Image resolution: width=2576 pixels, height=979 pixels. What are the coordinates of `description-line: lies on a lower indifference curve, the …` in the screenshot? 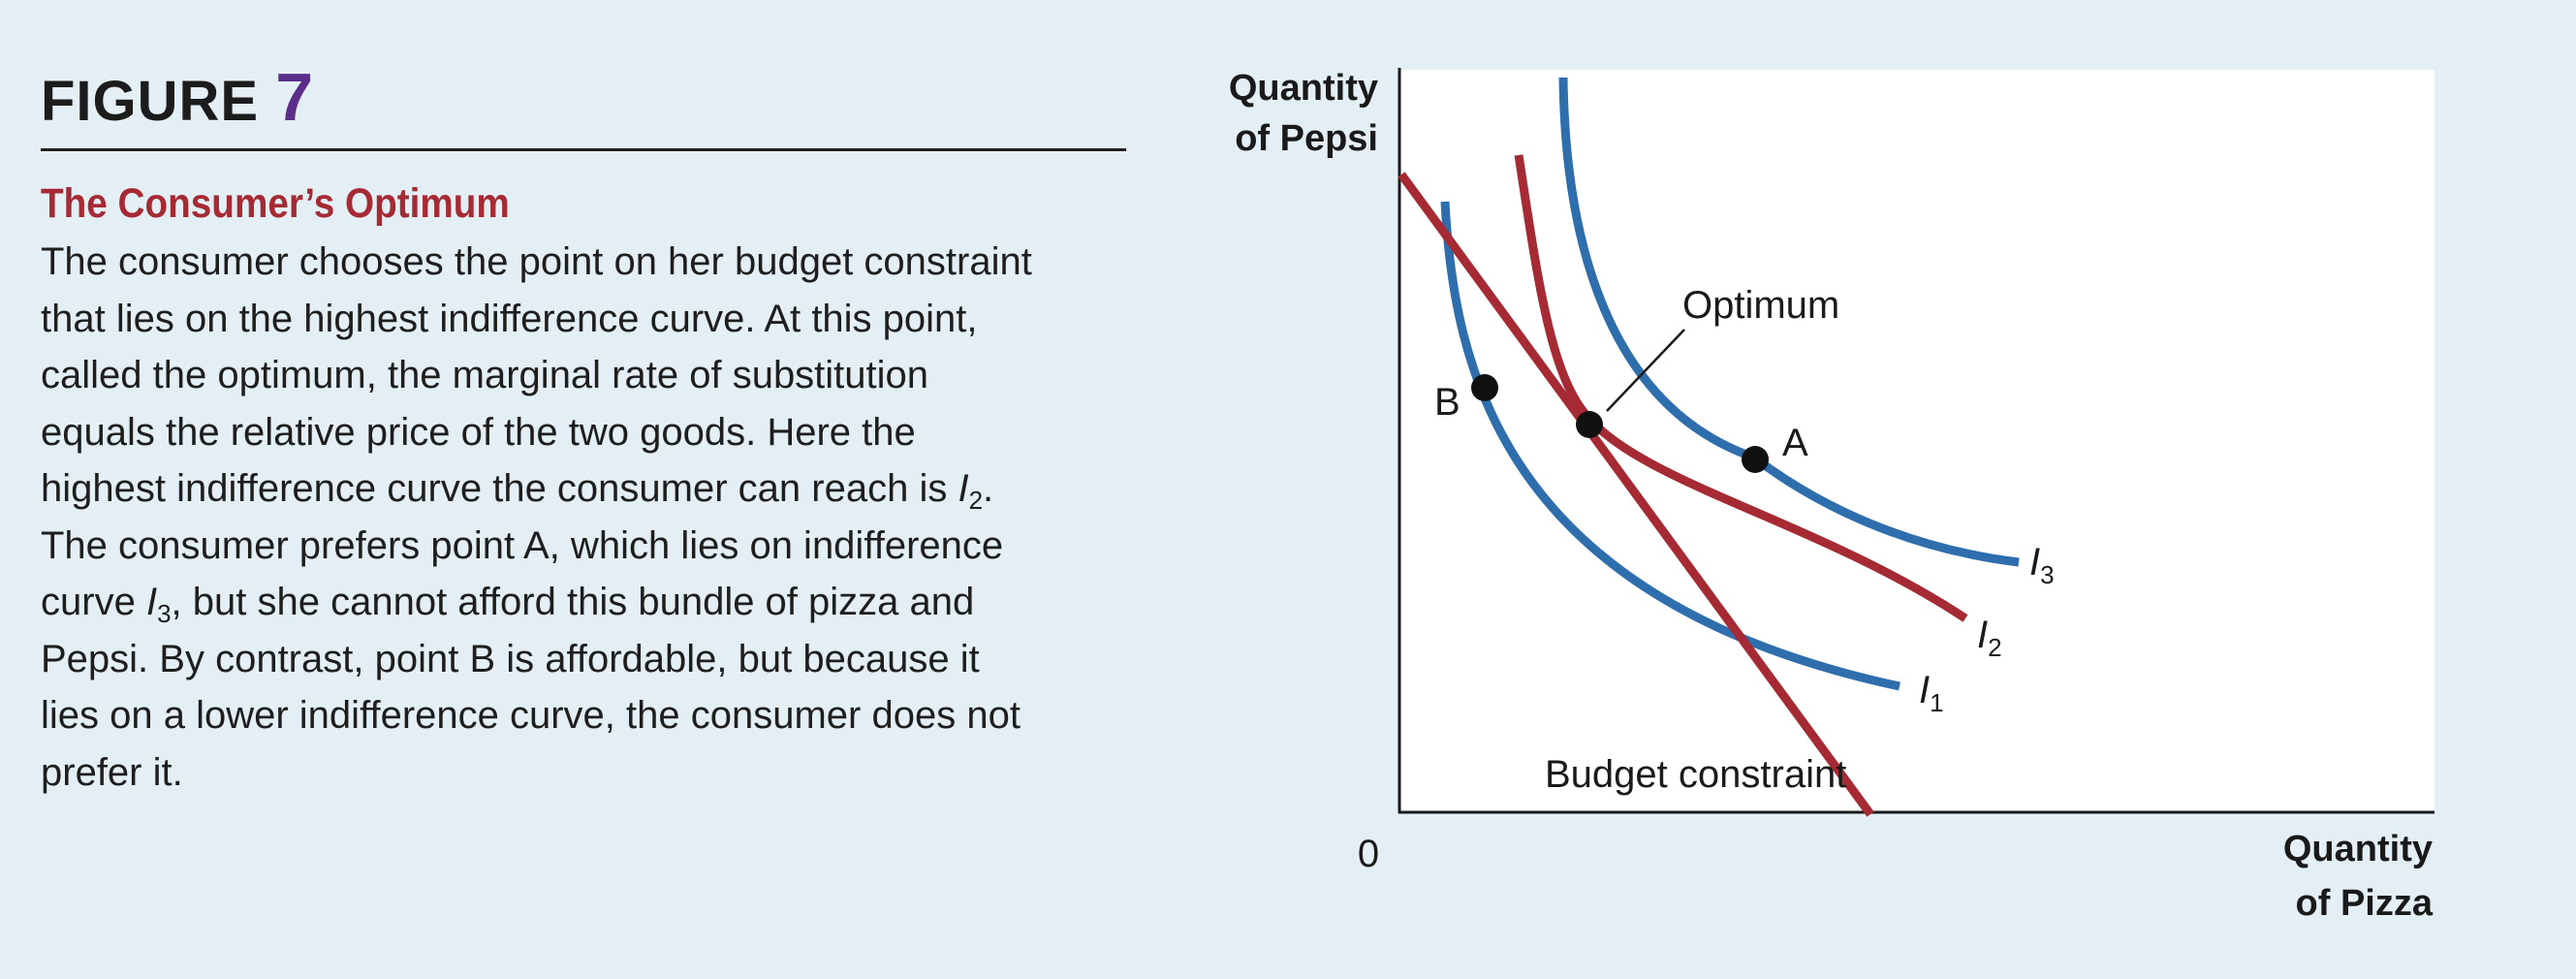 It's located at (531, 715).